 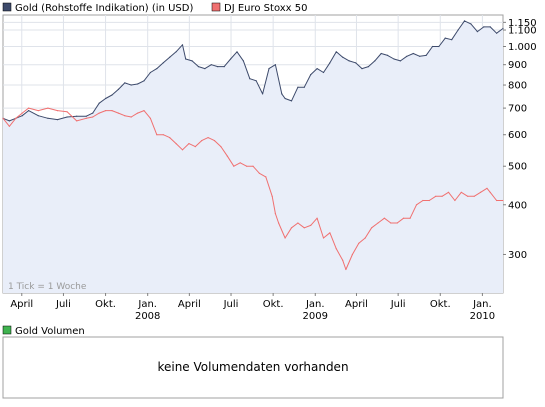 What do you see at coordinates (517, 135) in the screenshot?
I see `y-tick-label: 600` at bounding box center [517, 135].